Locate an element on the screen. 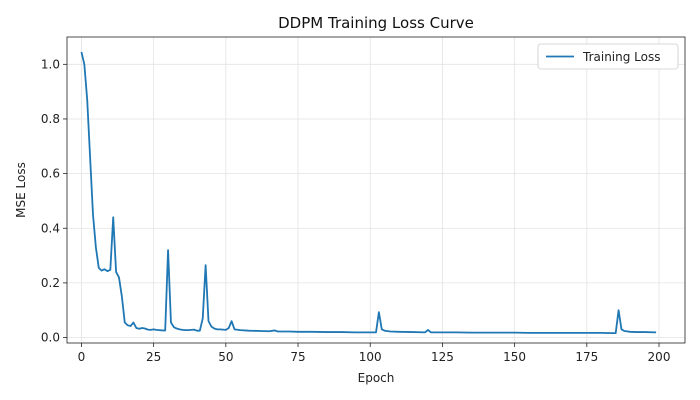  x-tick-label: 75 is located at coordinates (297, 357).